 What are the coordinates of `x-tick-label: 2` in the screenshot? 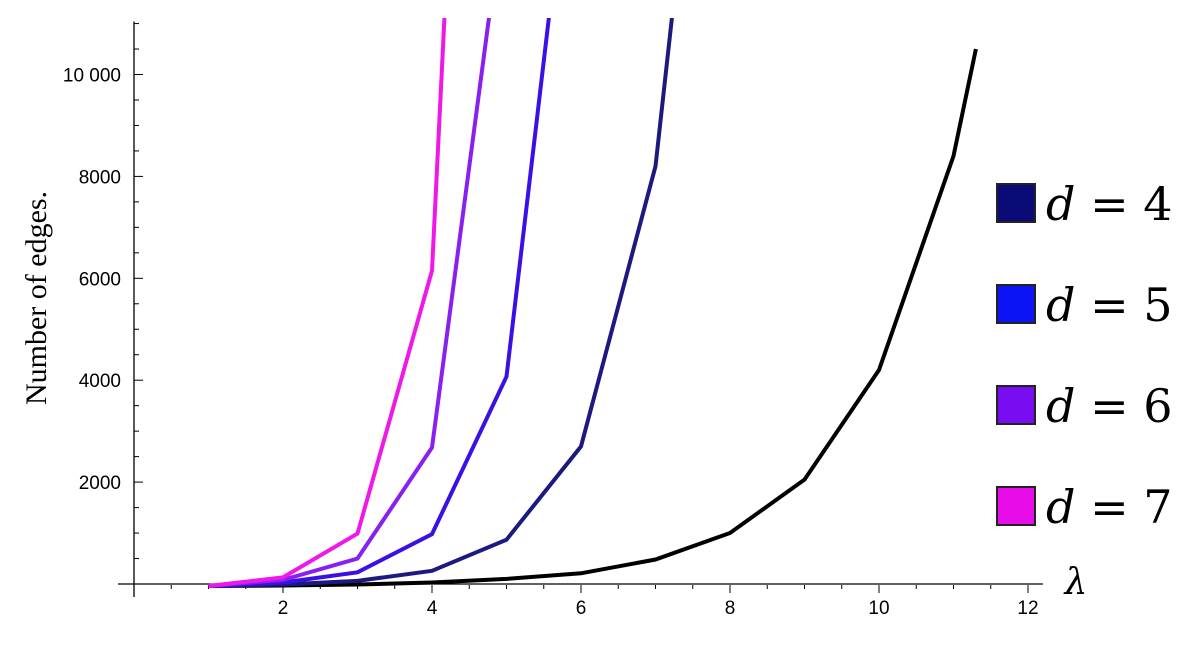 It's located at (283, 608).